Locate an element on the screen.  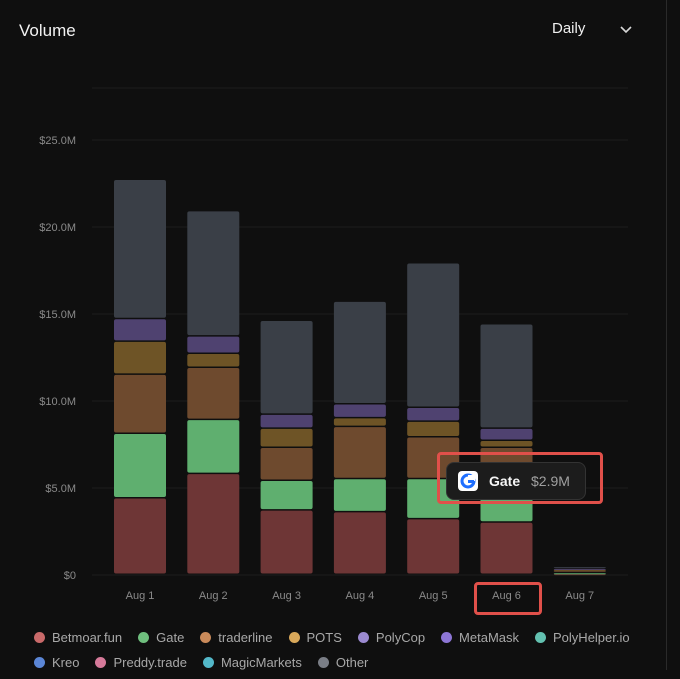
legend-item: Preddy.trade is located at coordinates (141, 662).